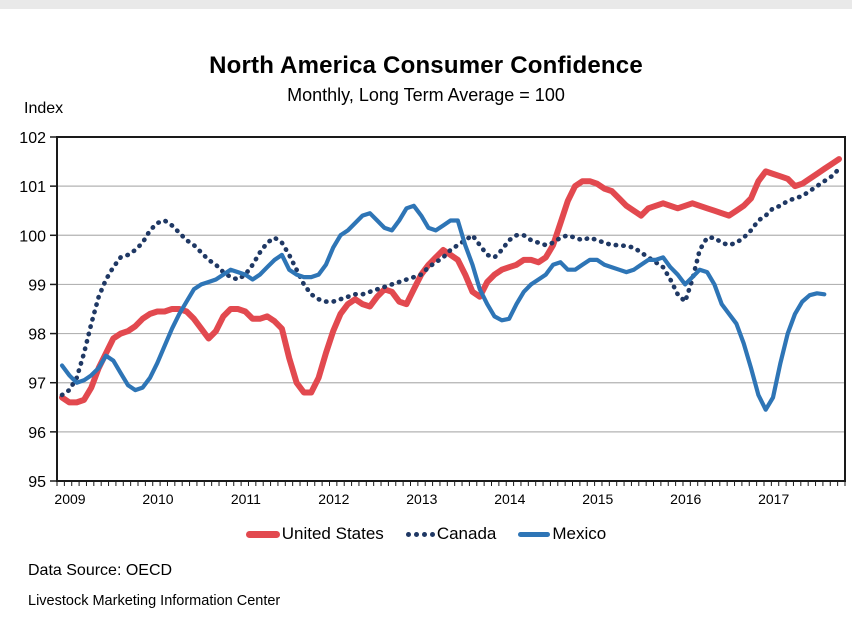 This screenshot has width=852, height=624. I want to click on window-top-strip, so click(426, 4).